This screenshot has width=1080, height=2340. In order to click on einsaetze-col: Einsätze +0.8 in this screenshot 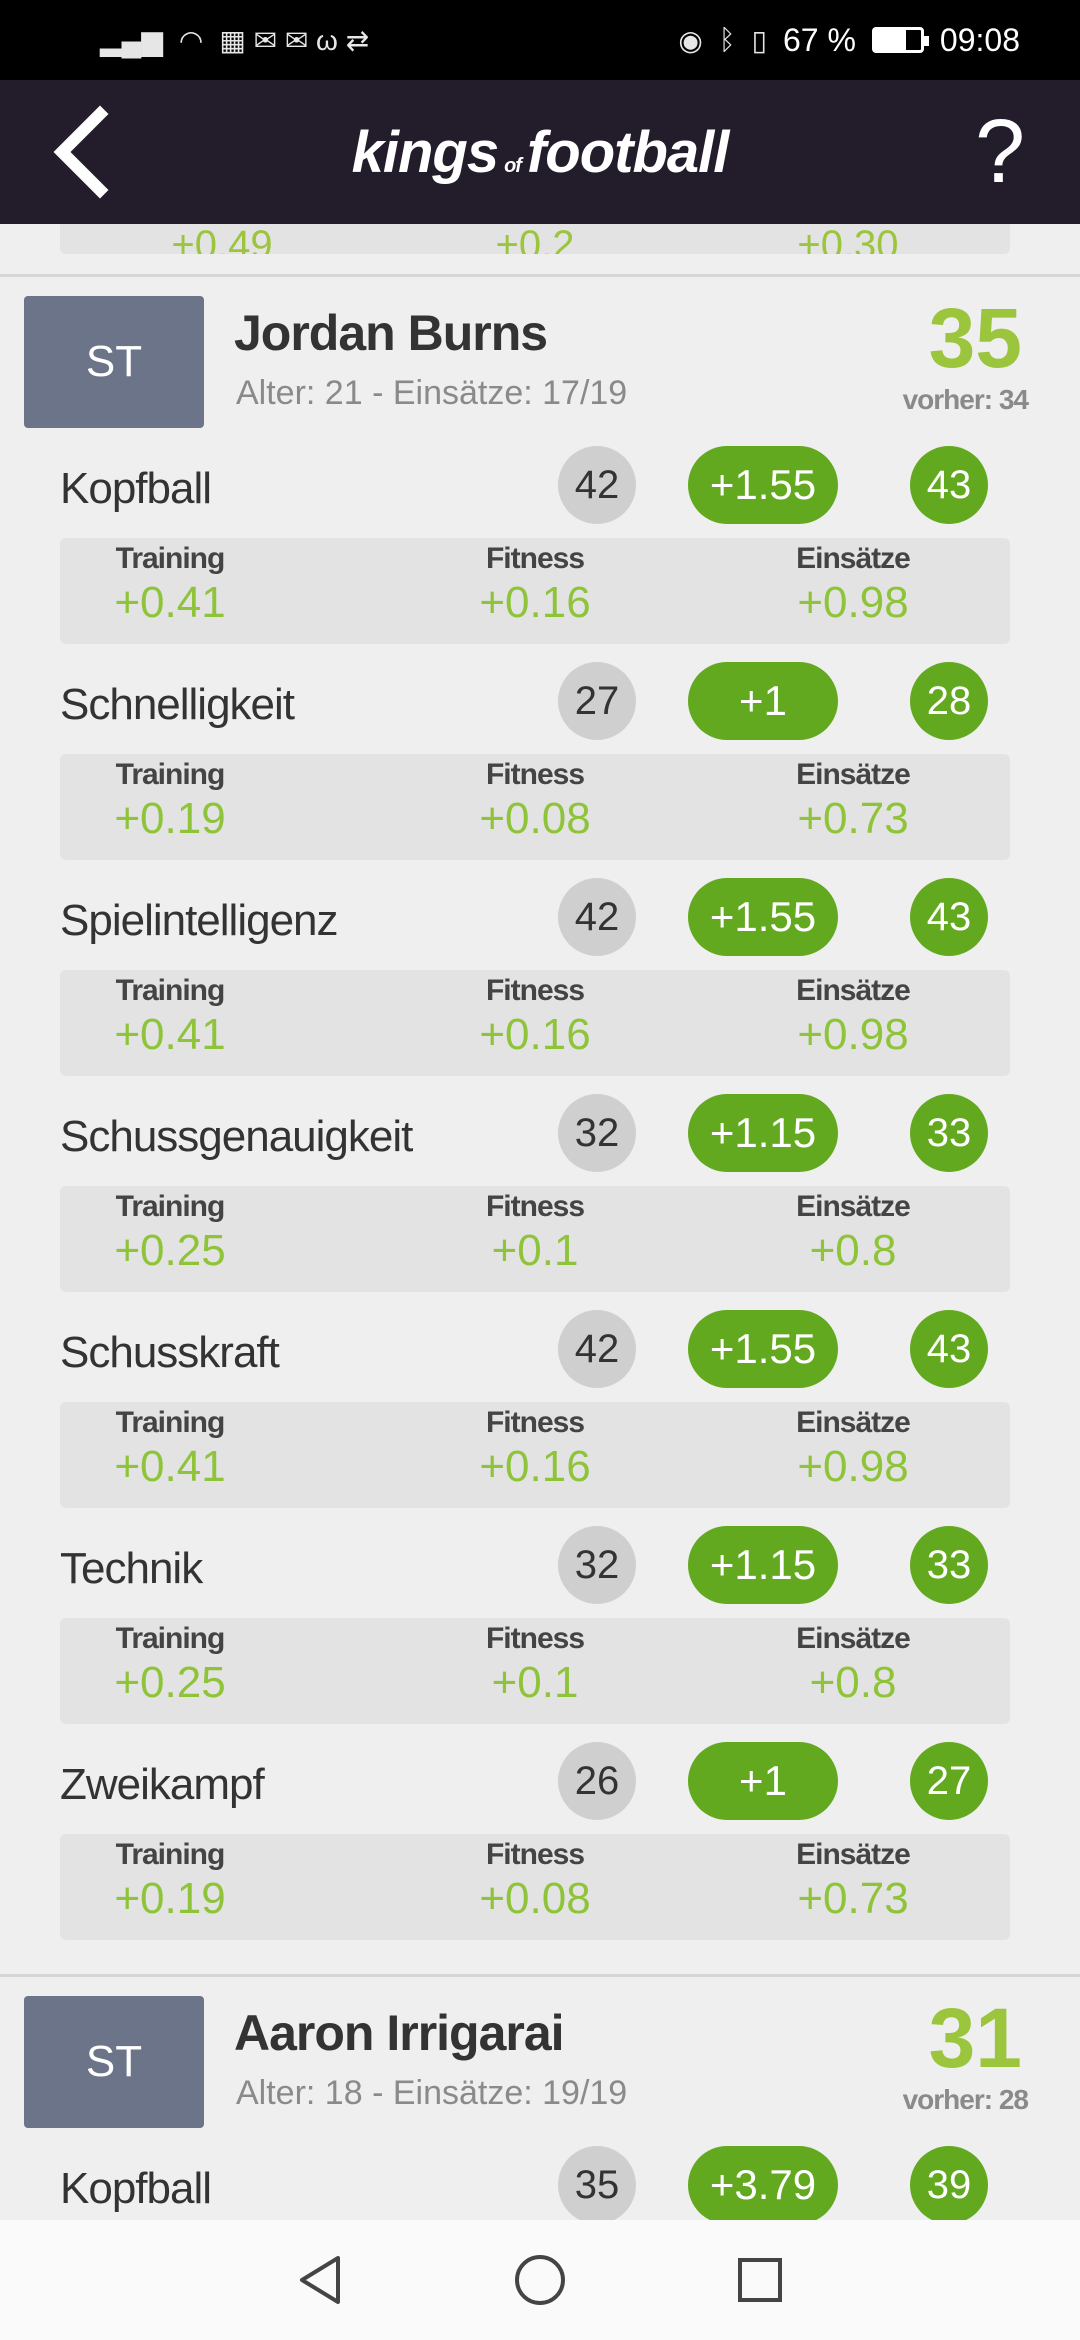, I will do `click(853, 1233)`.